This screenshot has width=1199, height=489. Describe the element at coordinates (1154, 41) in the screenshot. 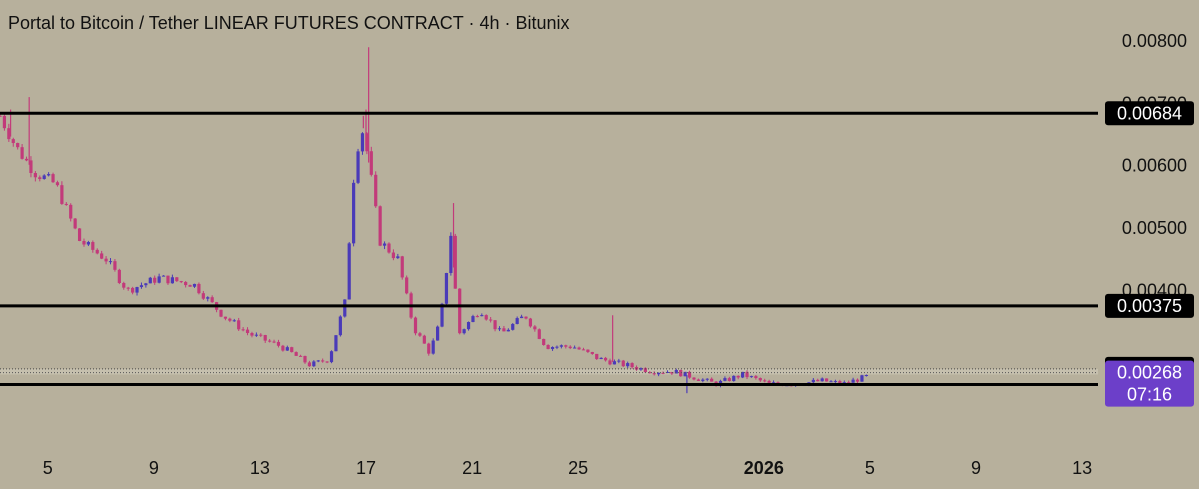

I see `y-tick-label: 0.00800` at that location.